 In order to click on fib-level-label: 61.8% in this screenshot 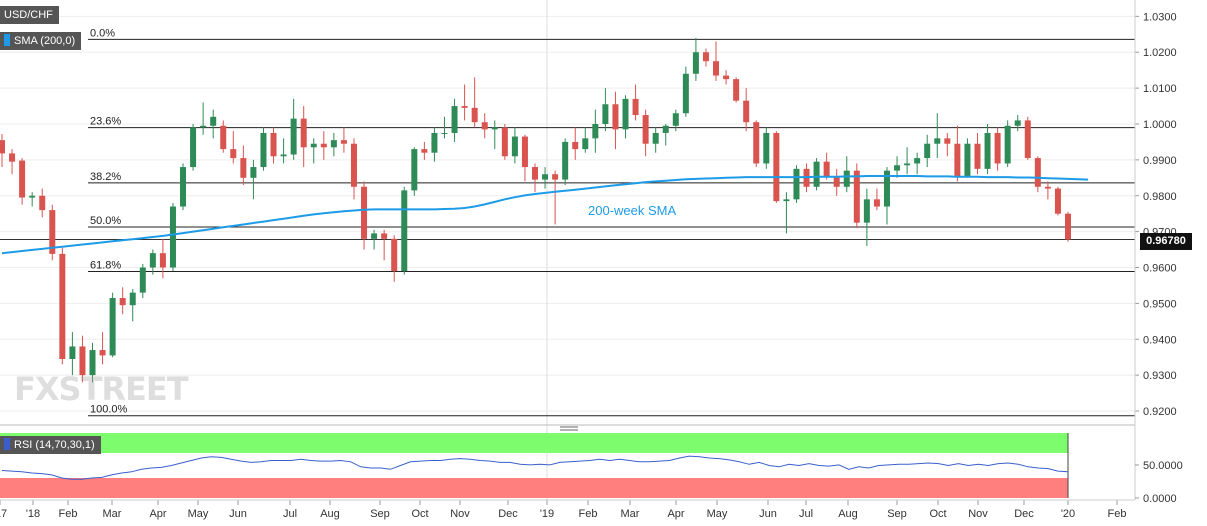, I will do `click(105, 265)`.